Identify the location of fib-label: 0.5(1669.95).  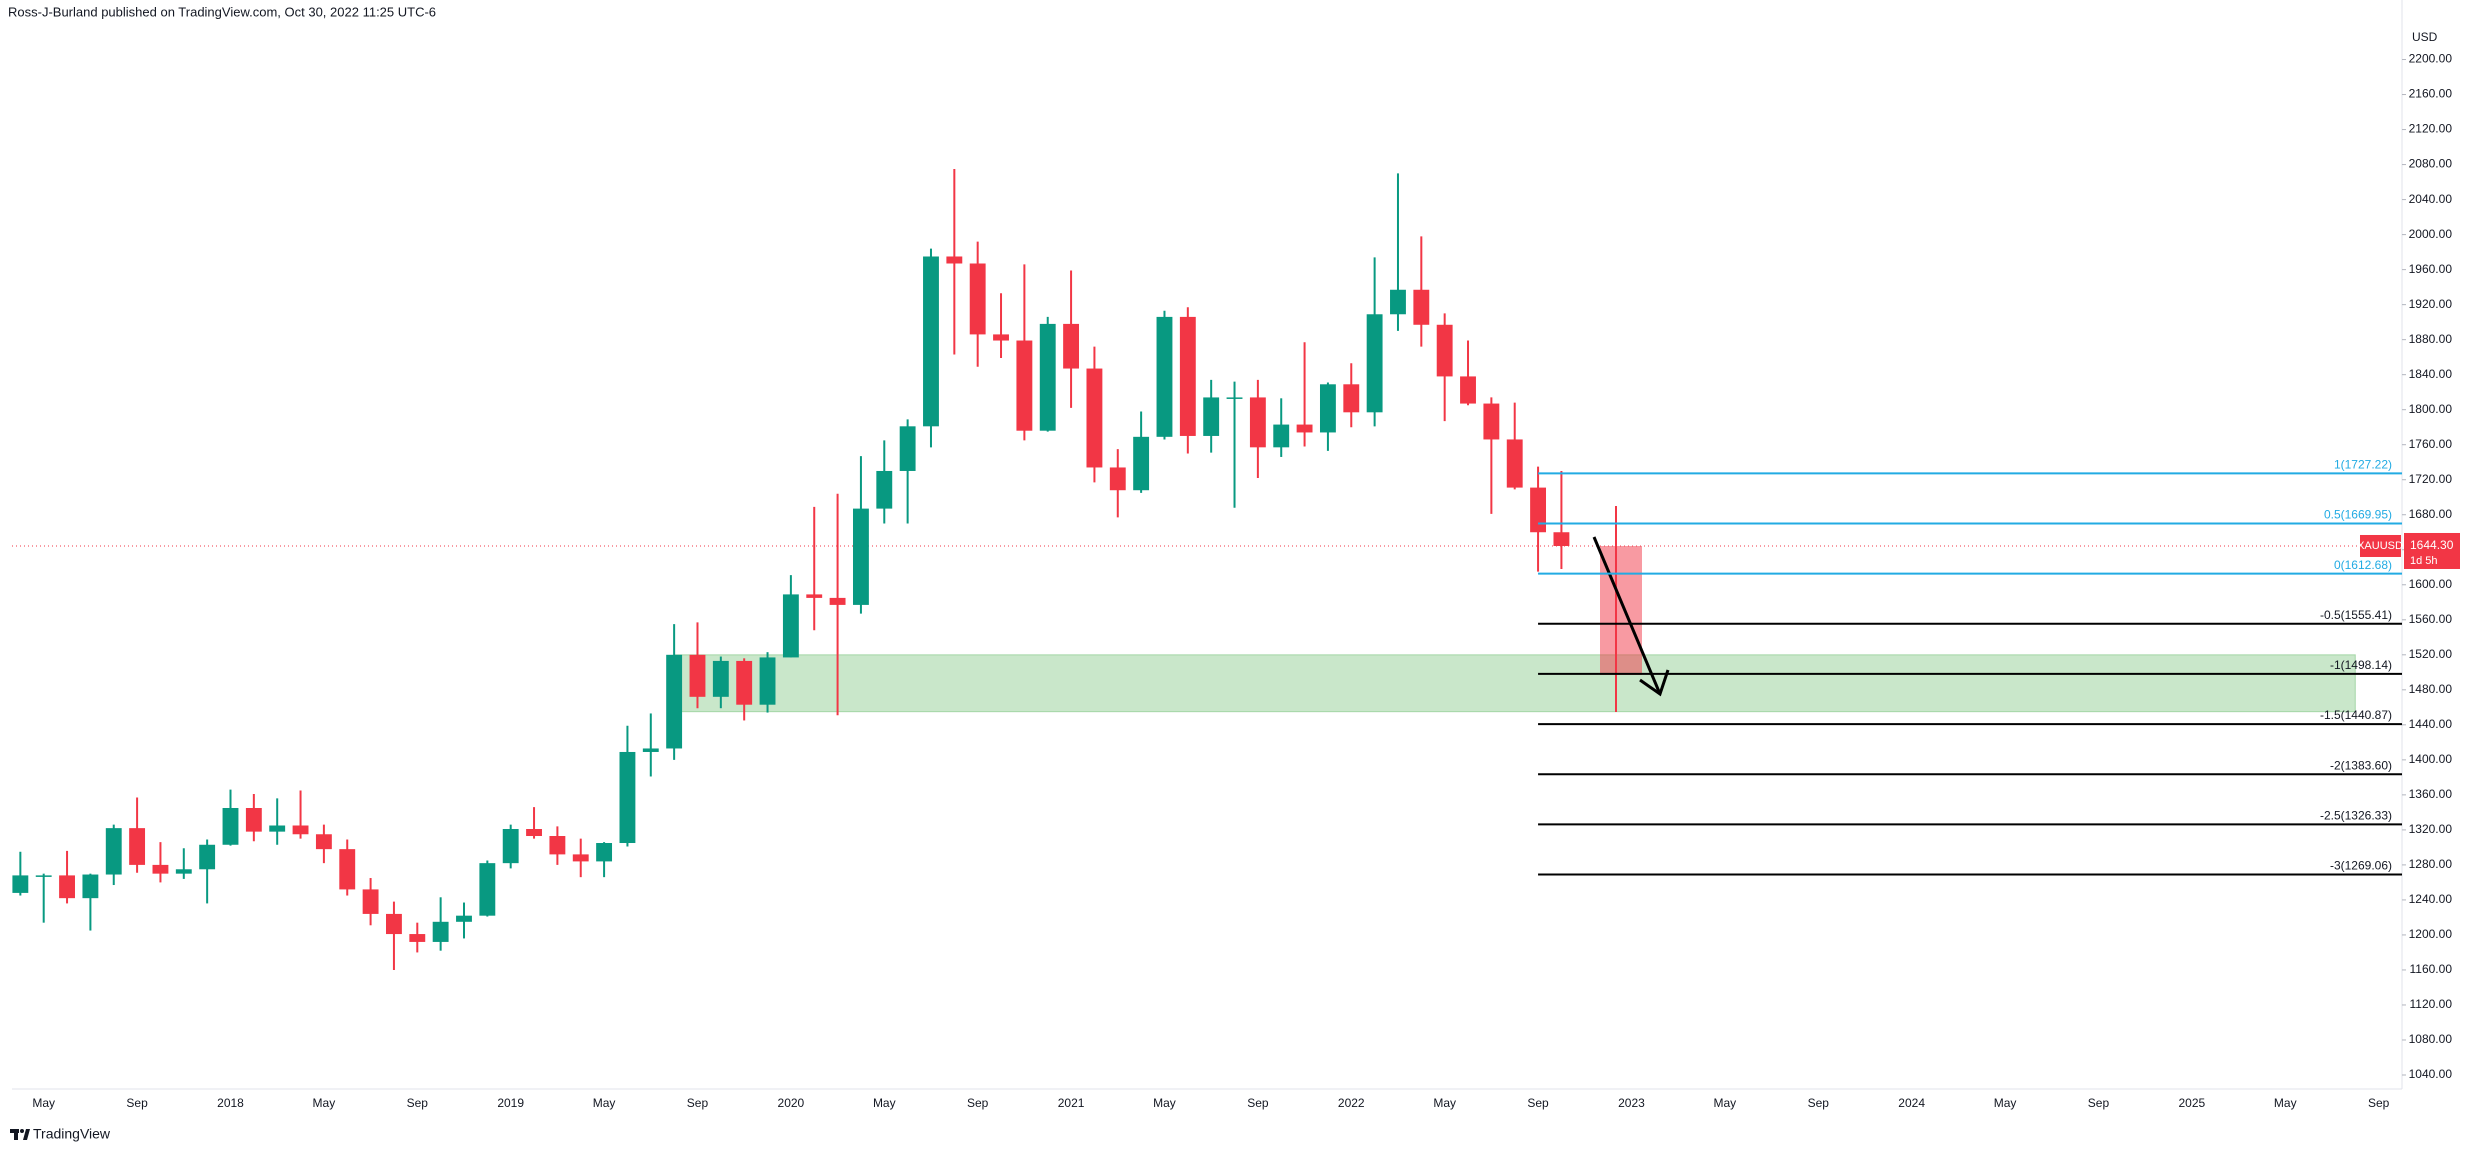
(2358, 515).